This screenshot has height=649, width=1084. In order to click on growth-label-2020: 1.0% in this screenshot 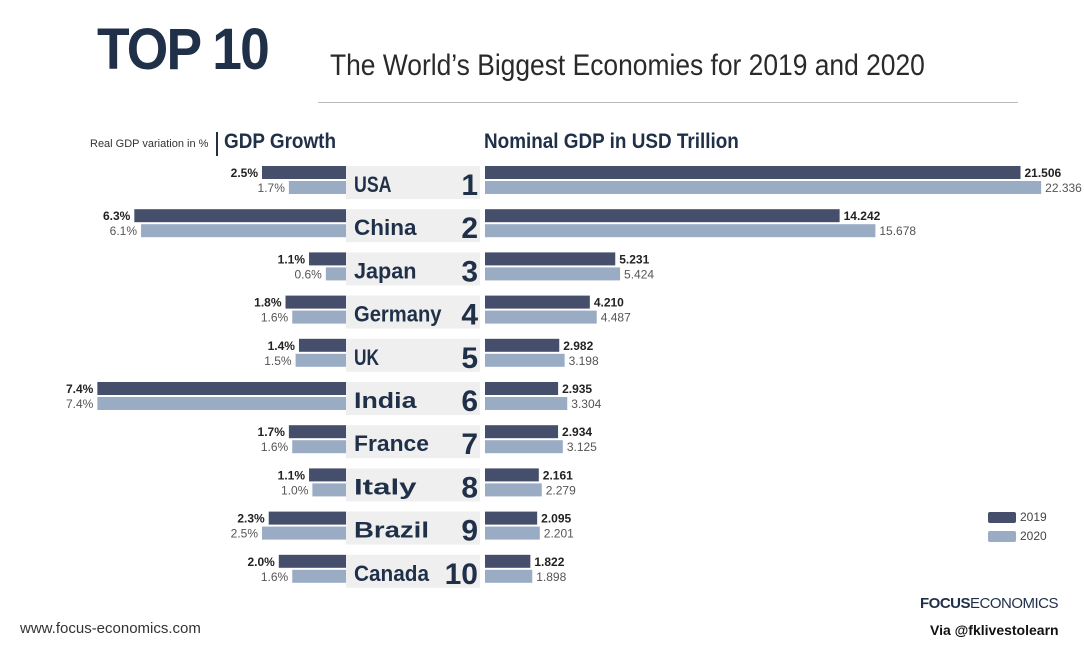, I will do `click(295, 490)`.